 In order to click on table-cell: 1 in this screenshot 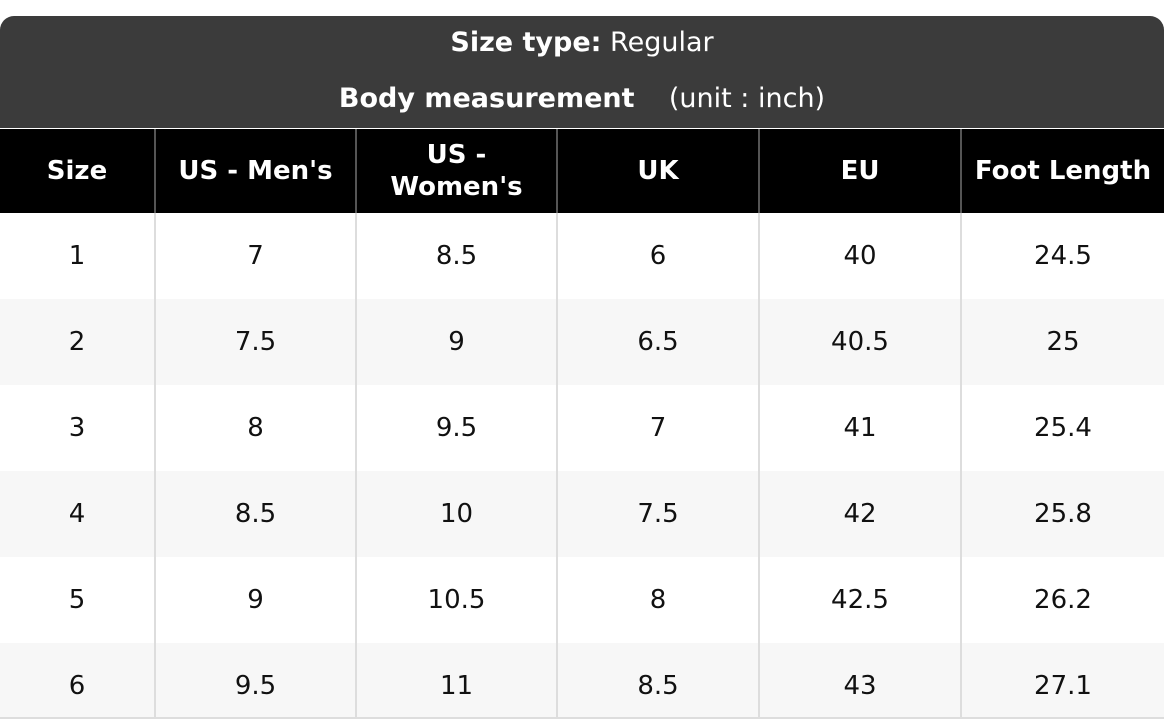, I will do `click(77, 256)`.